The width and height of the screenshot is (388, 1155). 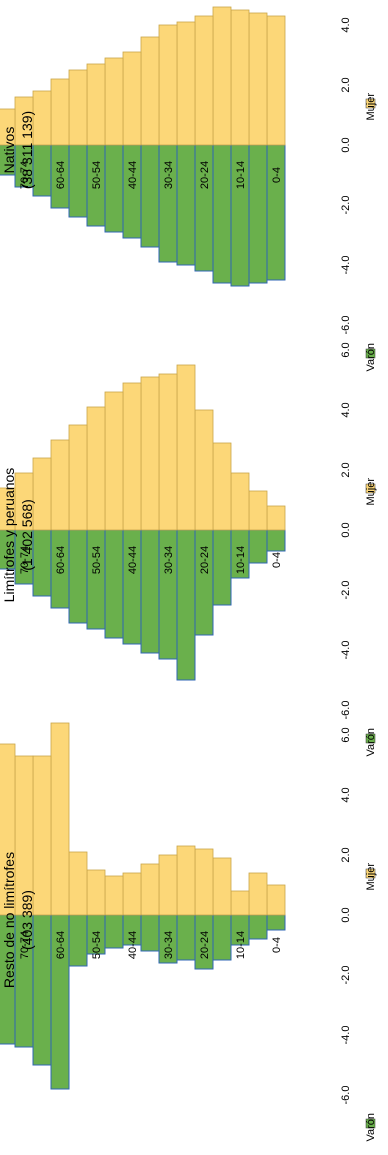 I want to click on panel-subtitle: (1 402 568), so click(x=27, y=535).